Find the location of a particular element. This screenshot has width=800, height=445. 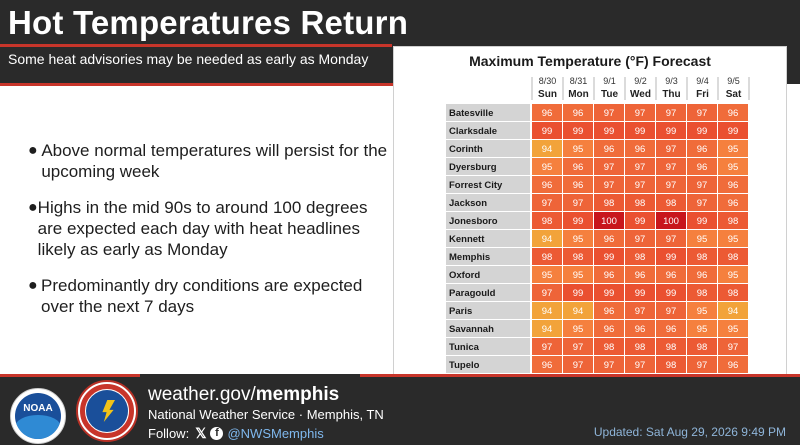

temperature-value: 100 is located at coordinates (609, 221).